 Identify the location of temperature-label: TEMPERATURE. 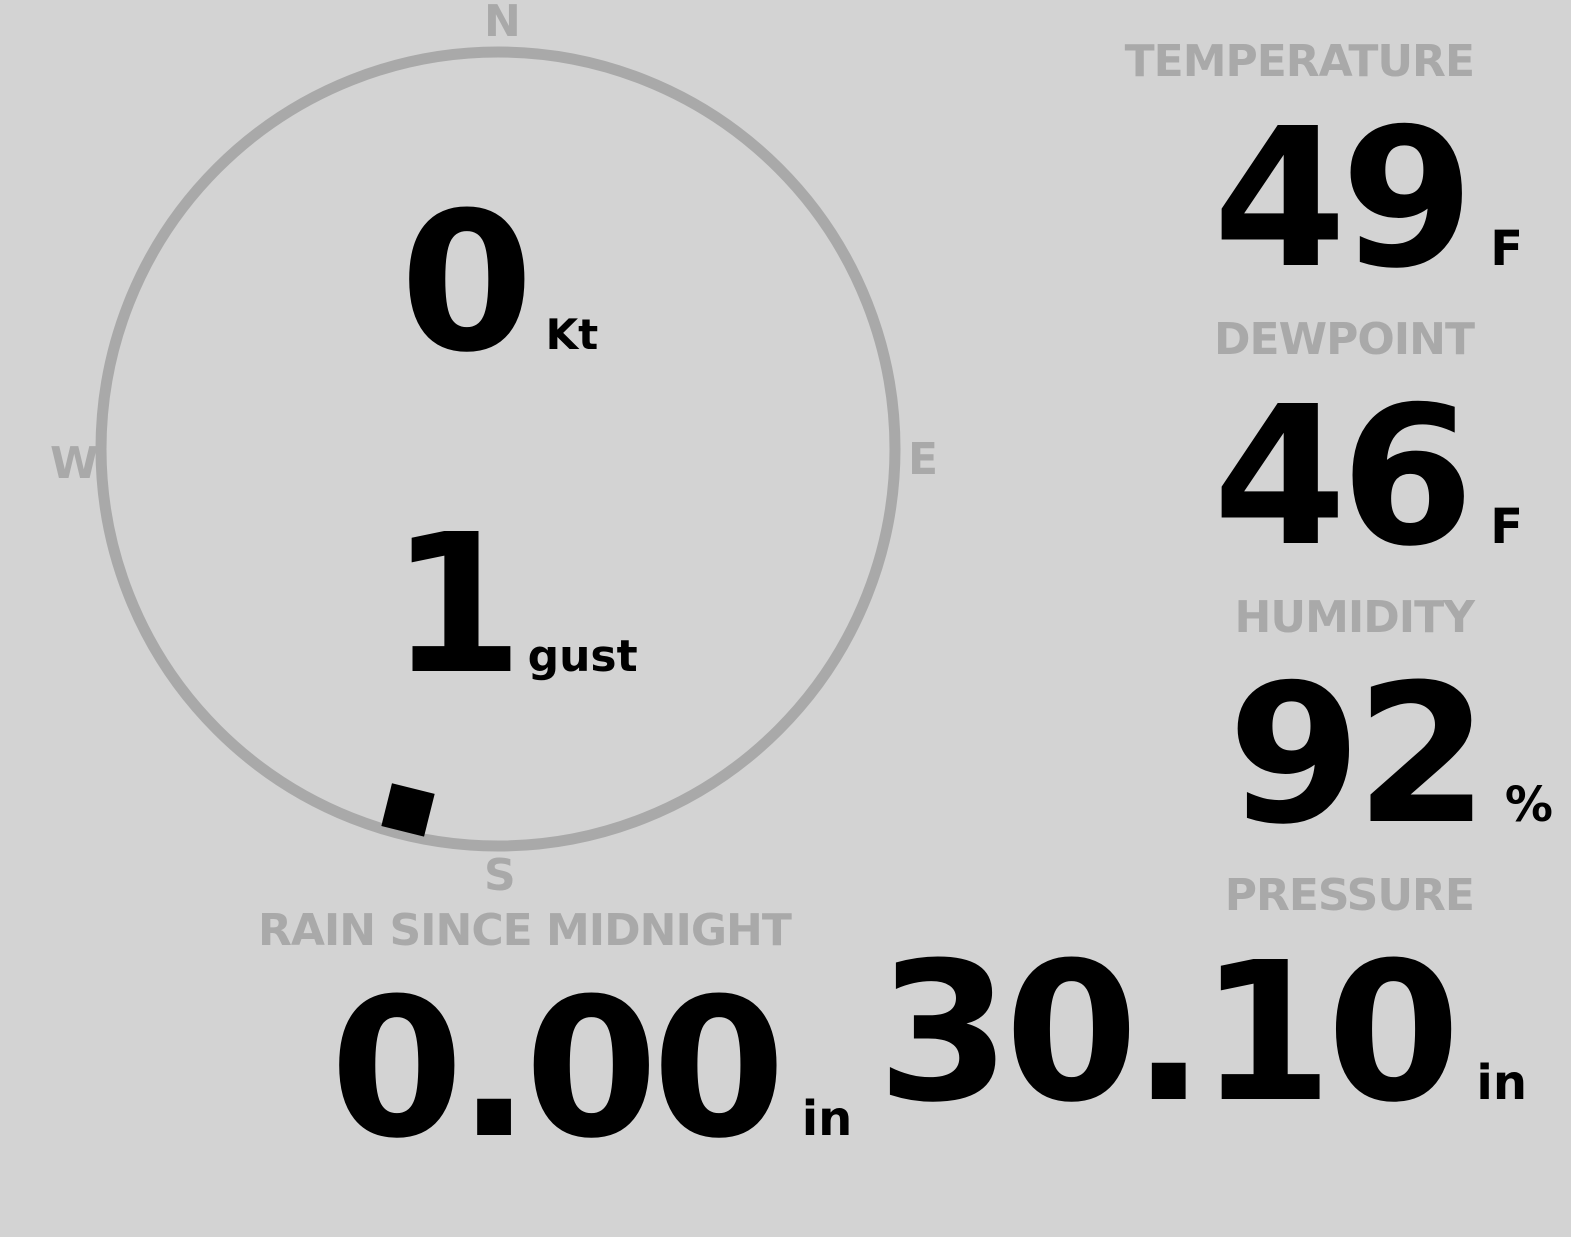
(1299, 61).